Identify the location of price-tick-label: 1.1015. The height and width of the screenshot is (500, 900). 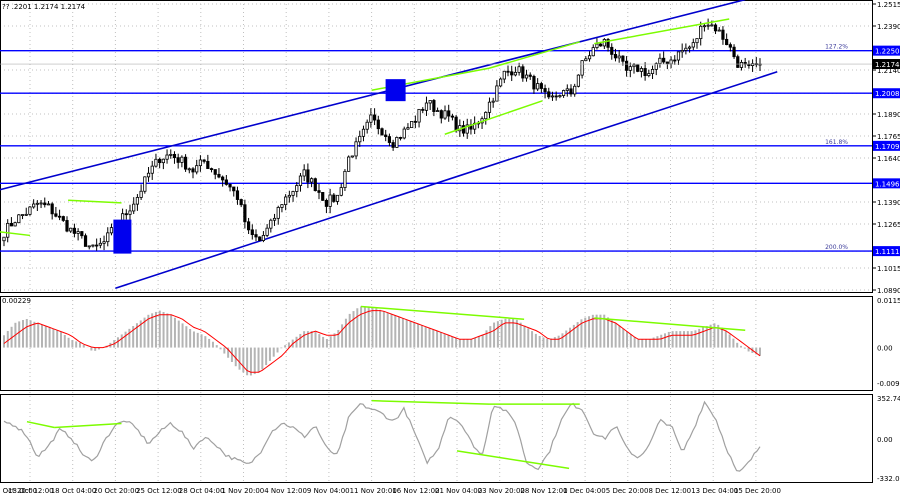
(888, 269).